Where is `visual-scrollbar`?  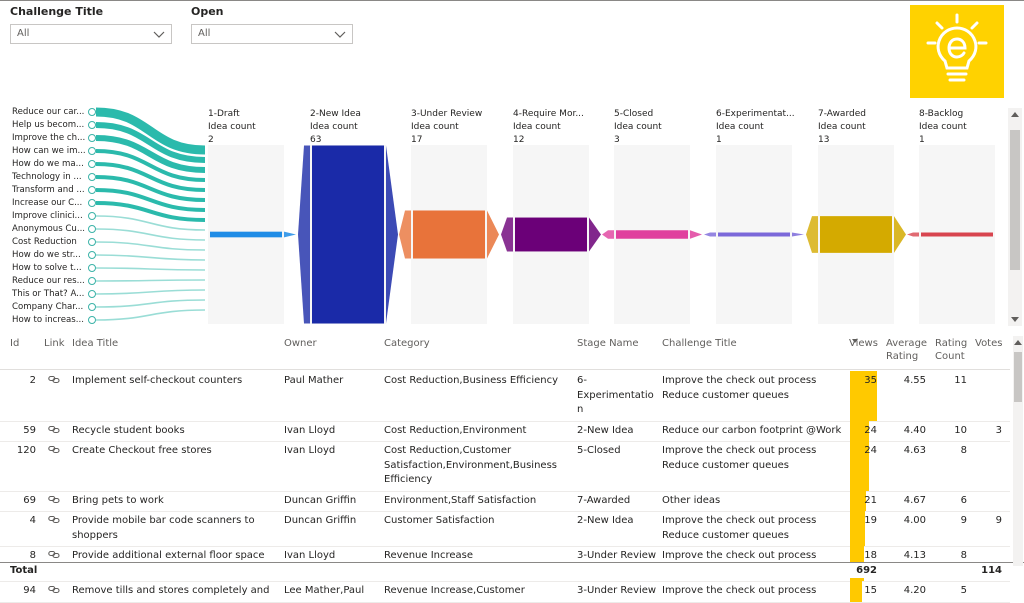 visual-scrollbar is located at coordinates (1015, 217).